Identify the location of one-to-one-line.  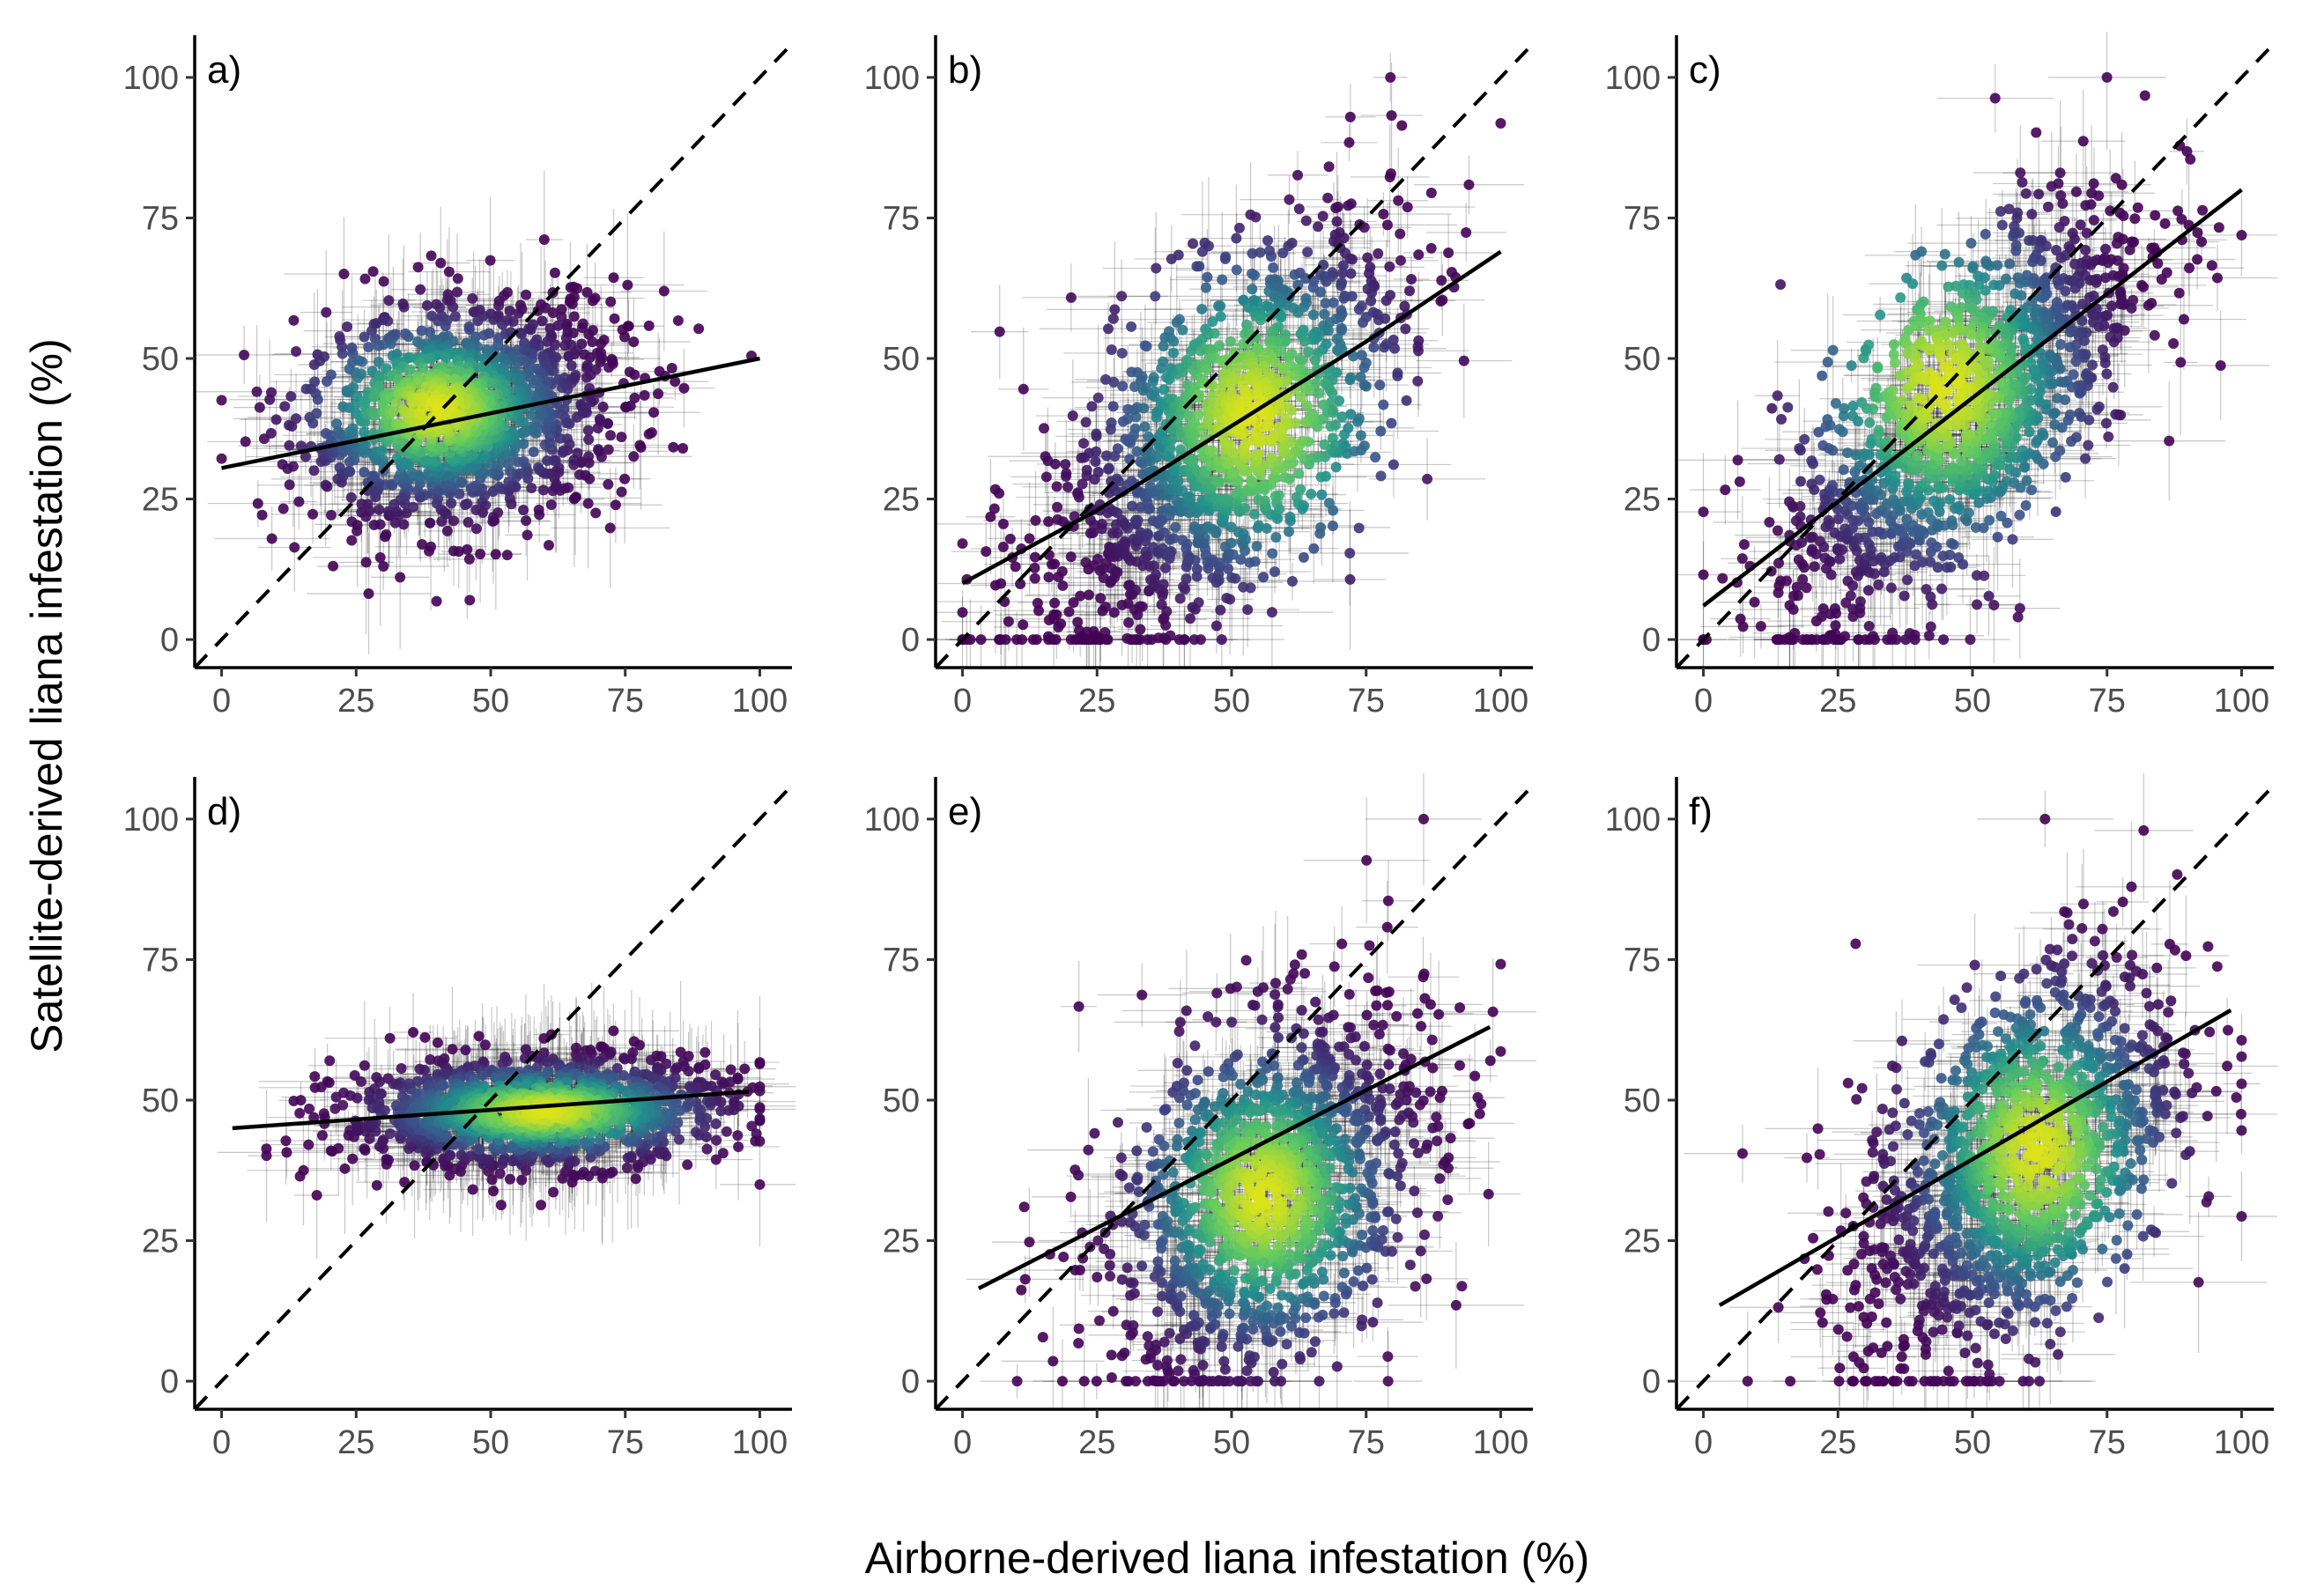
(491, 358).